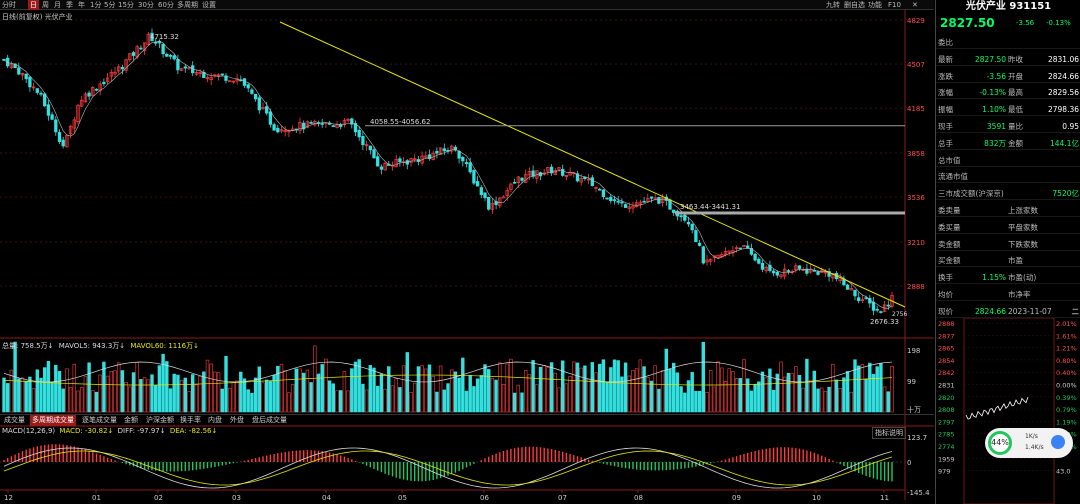 This screenshot has height=504, width=1080. What do you see at coordinates (53, 420) in the screenshot?
I see `tab-multi-volume: 多周期成交量` at bounding box center [53, 420].